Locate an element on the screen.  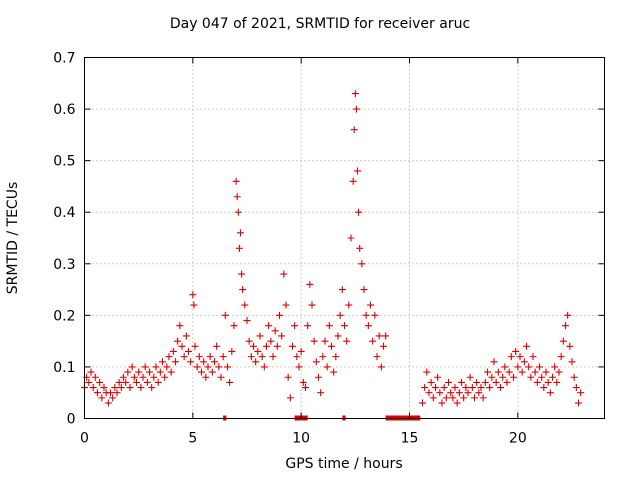
y-tick-label: 0.1 is located at coordinates (64, 368).